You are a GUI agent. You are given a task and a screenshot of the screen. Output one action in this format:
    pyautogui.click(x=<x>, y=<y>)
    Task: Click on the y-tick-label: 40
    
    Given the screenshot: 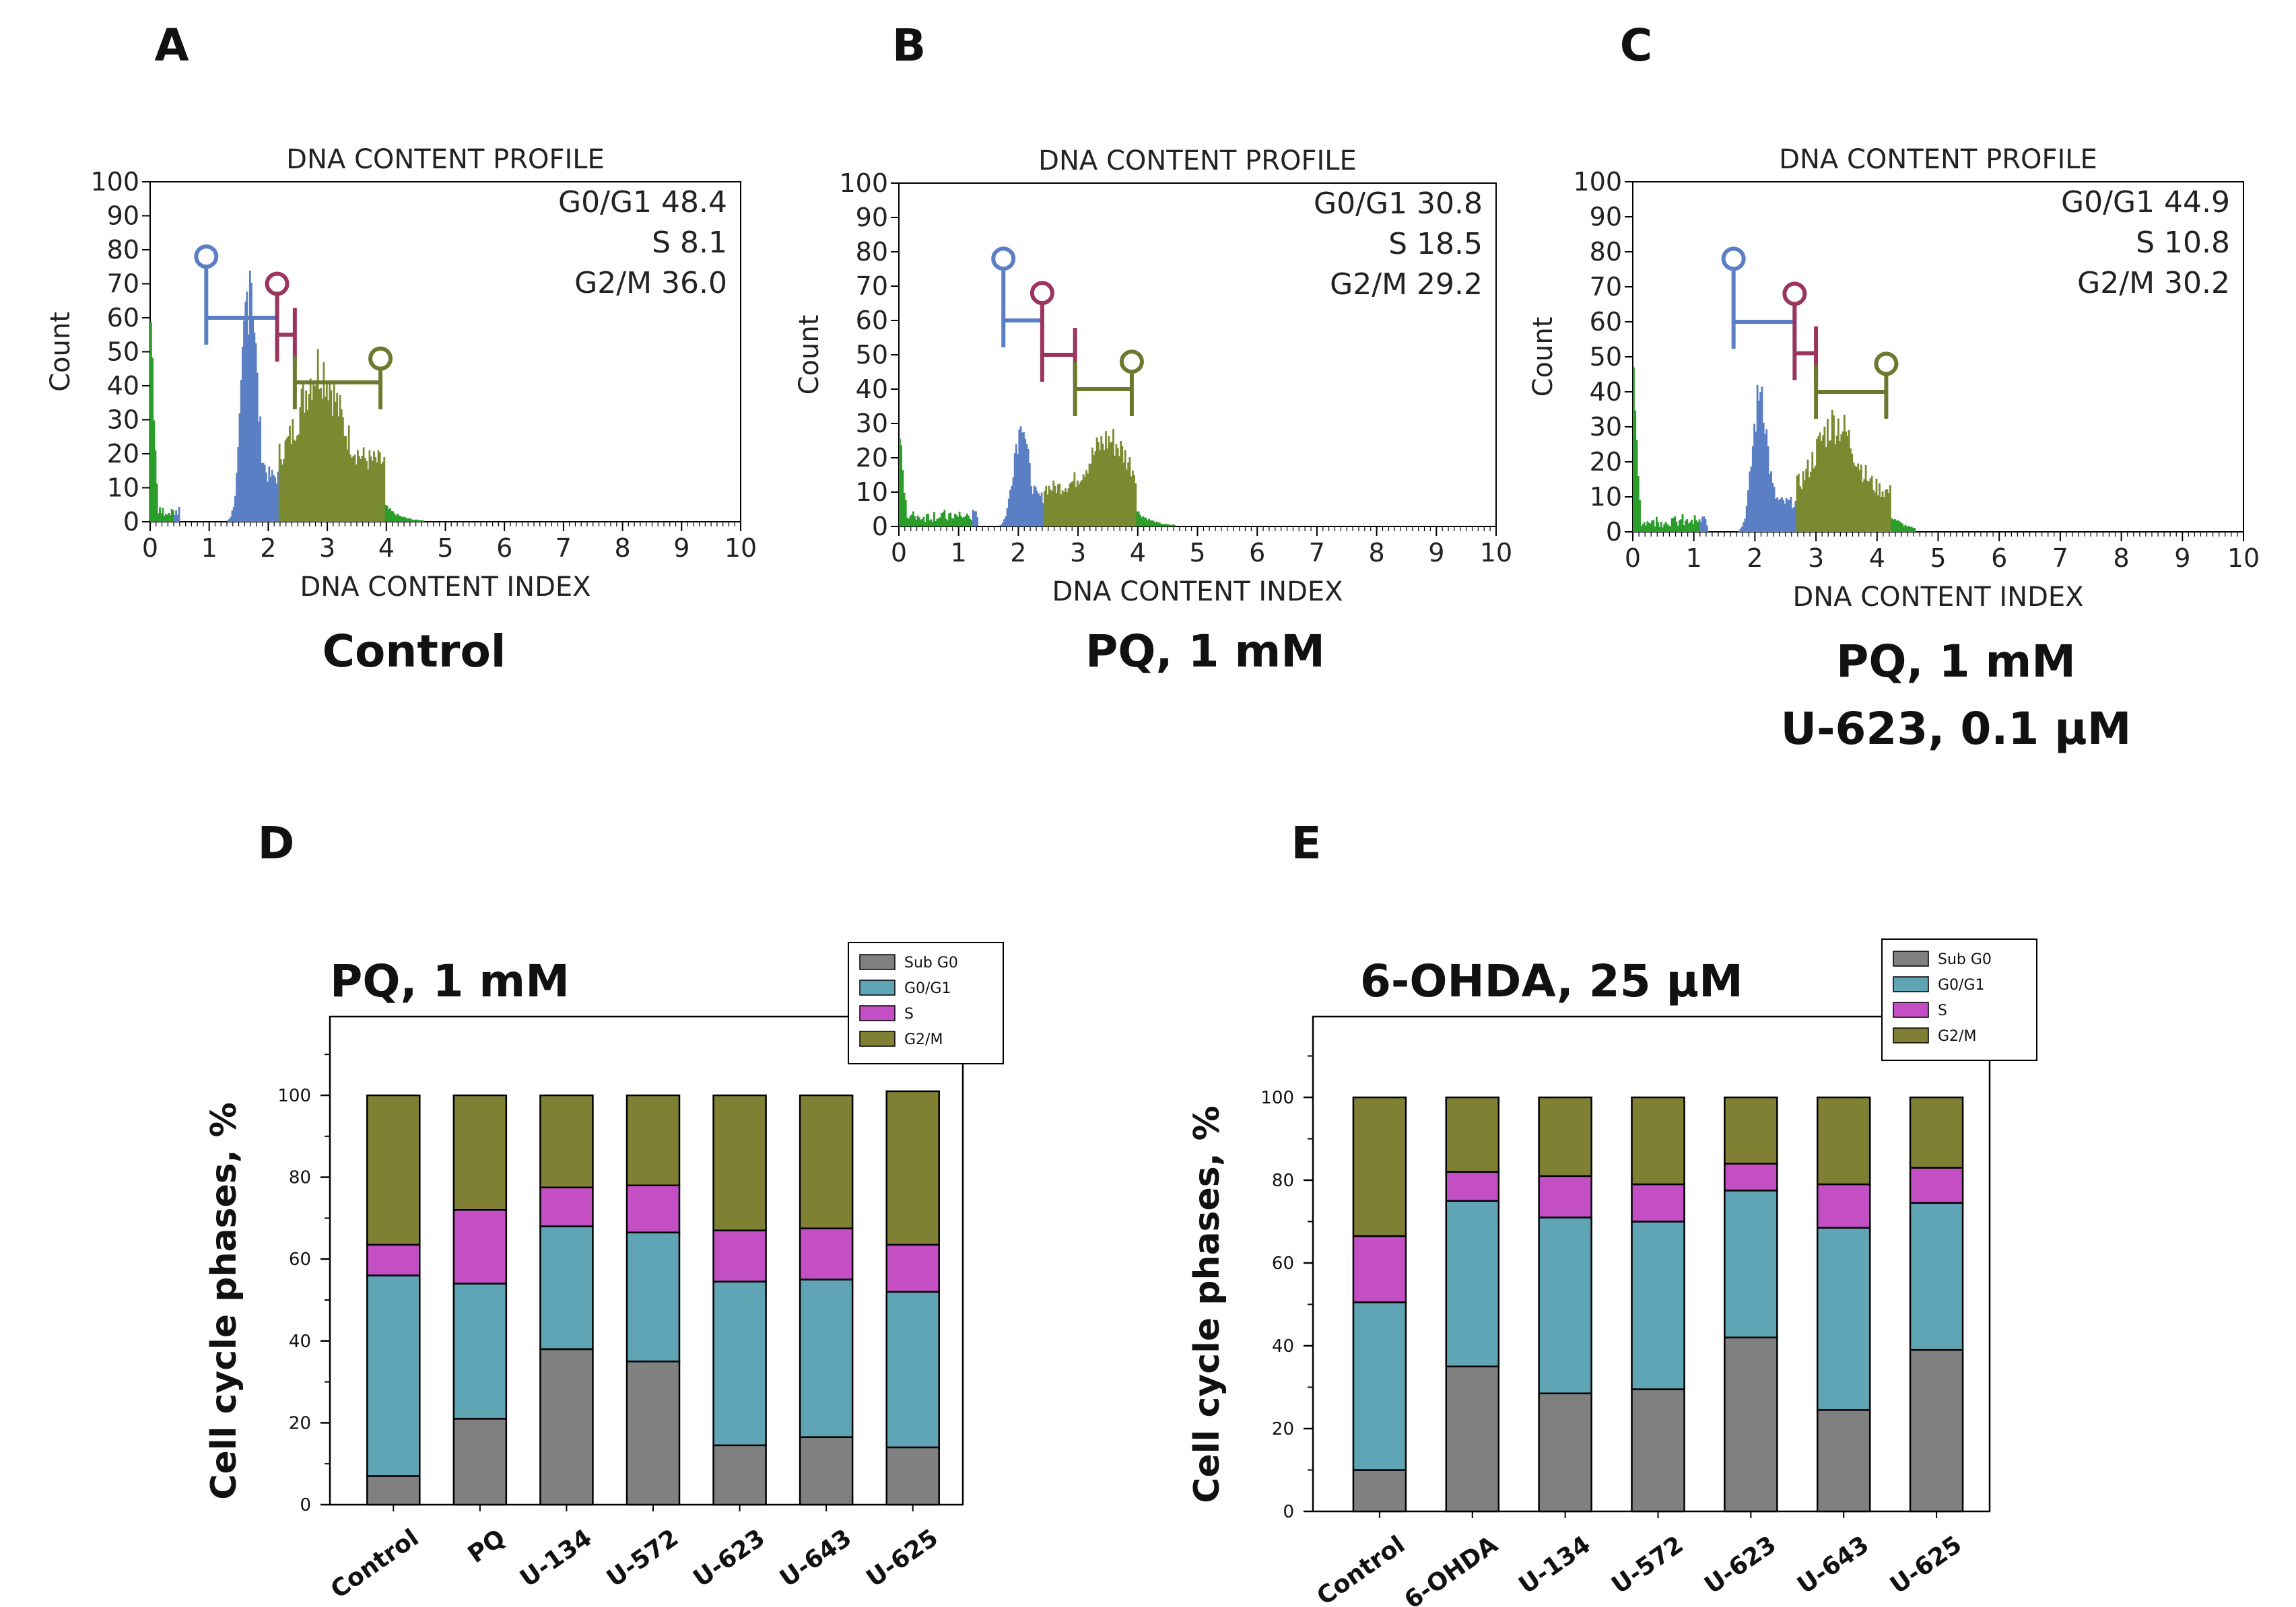 What is the action you would take?
    pyautogui.click(x=1606, y=392)
    